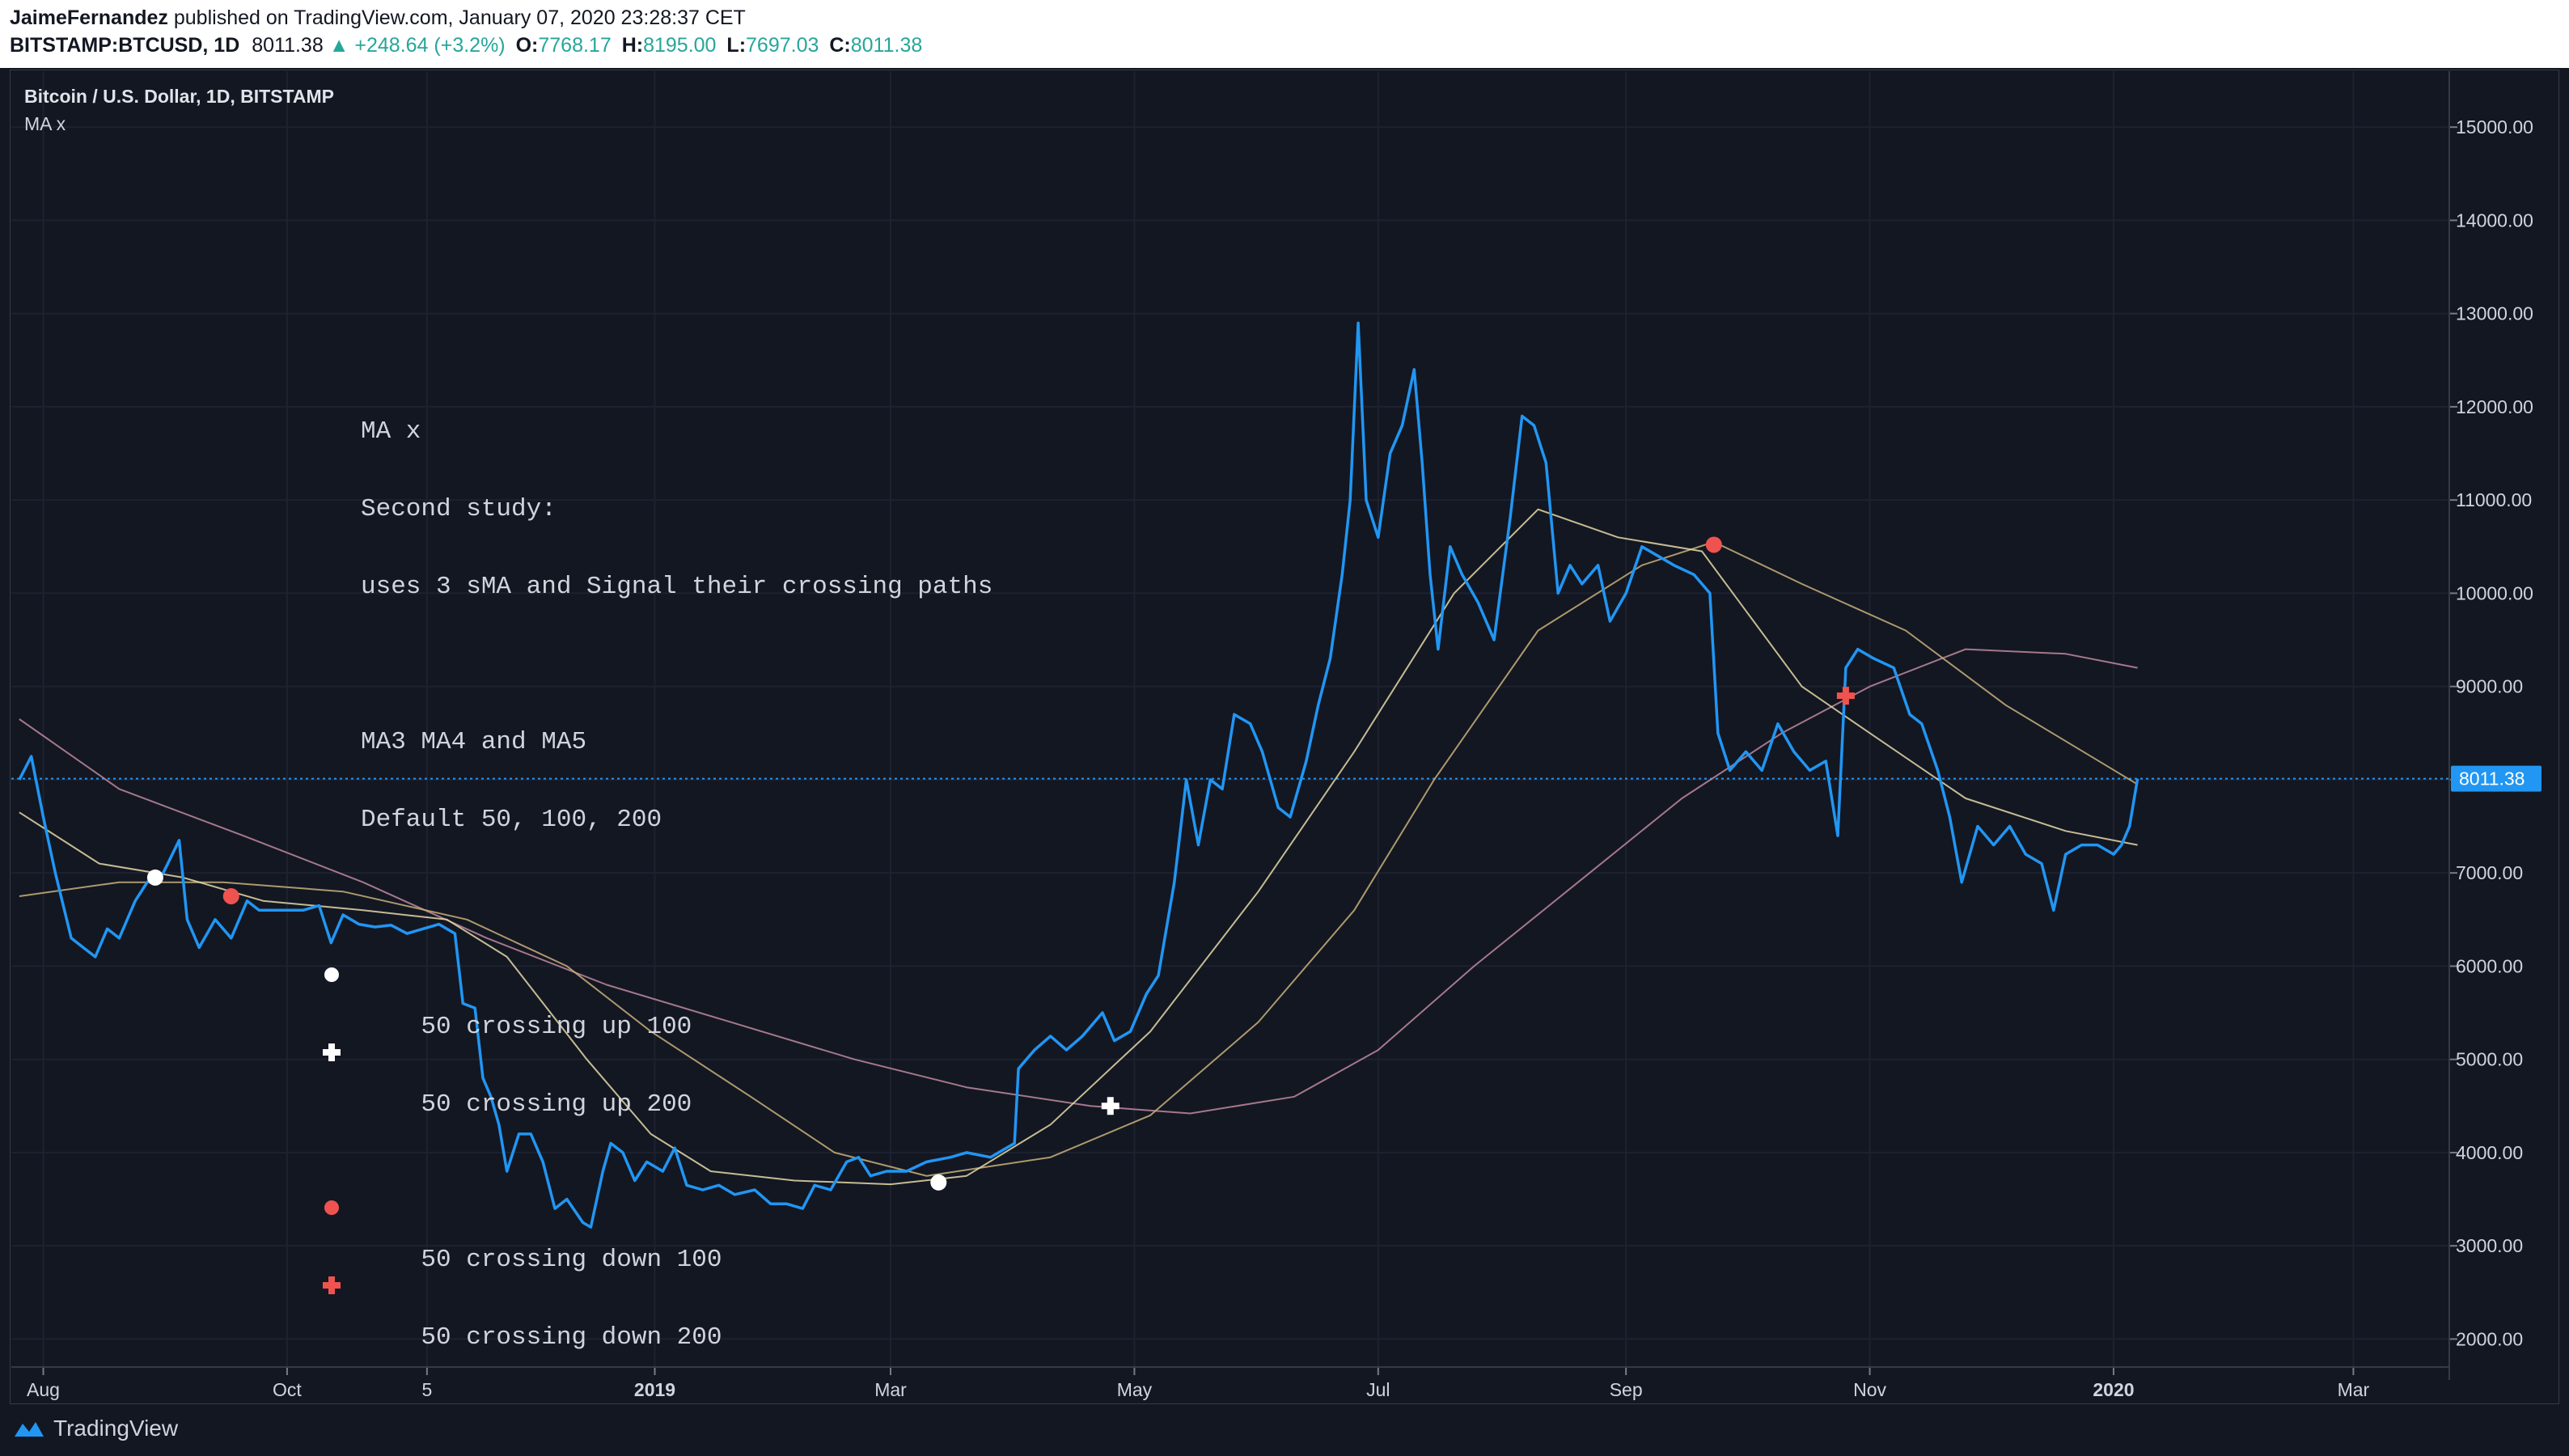  I want to click on low-value: 7697.03, so click(782, 45).